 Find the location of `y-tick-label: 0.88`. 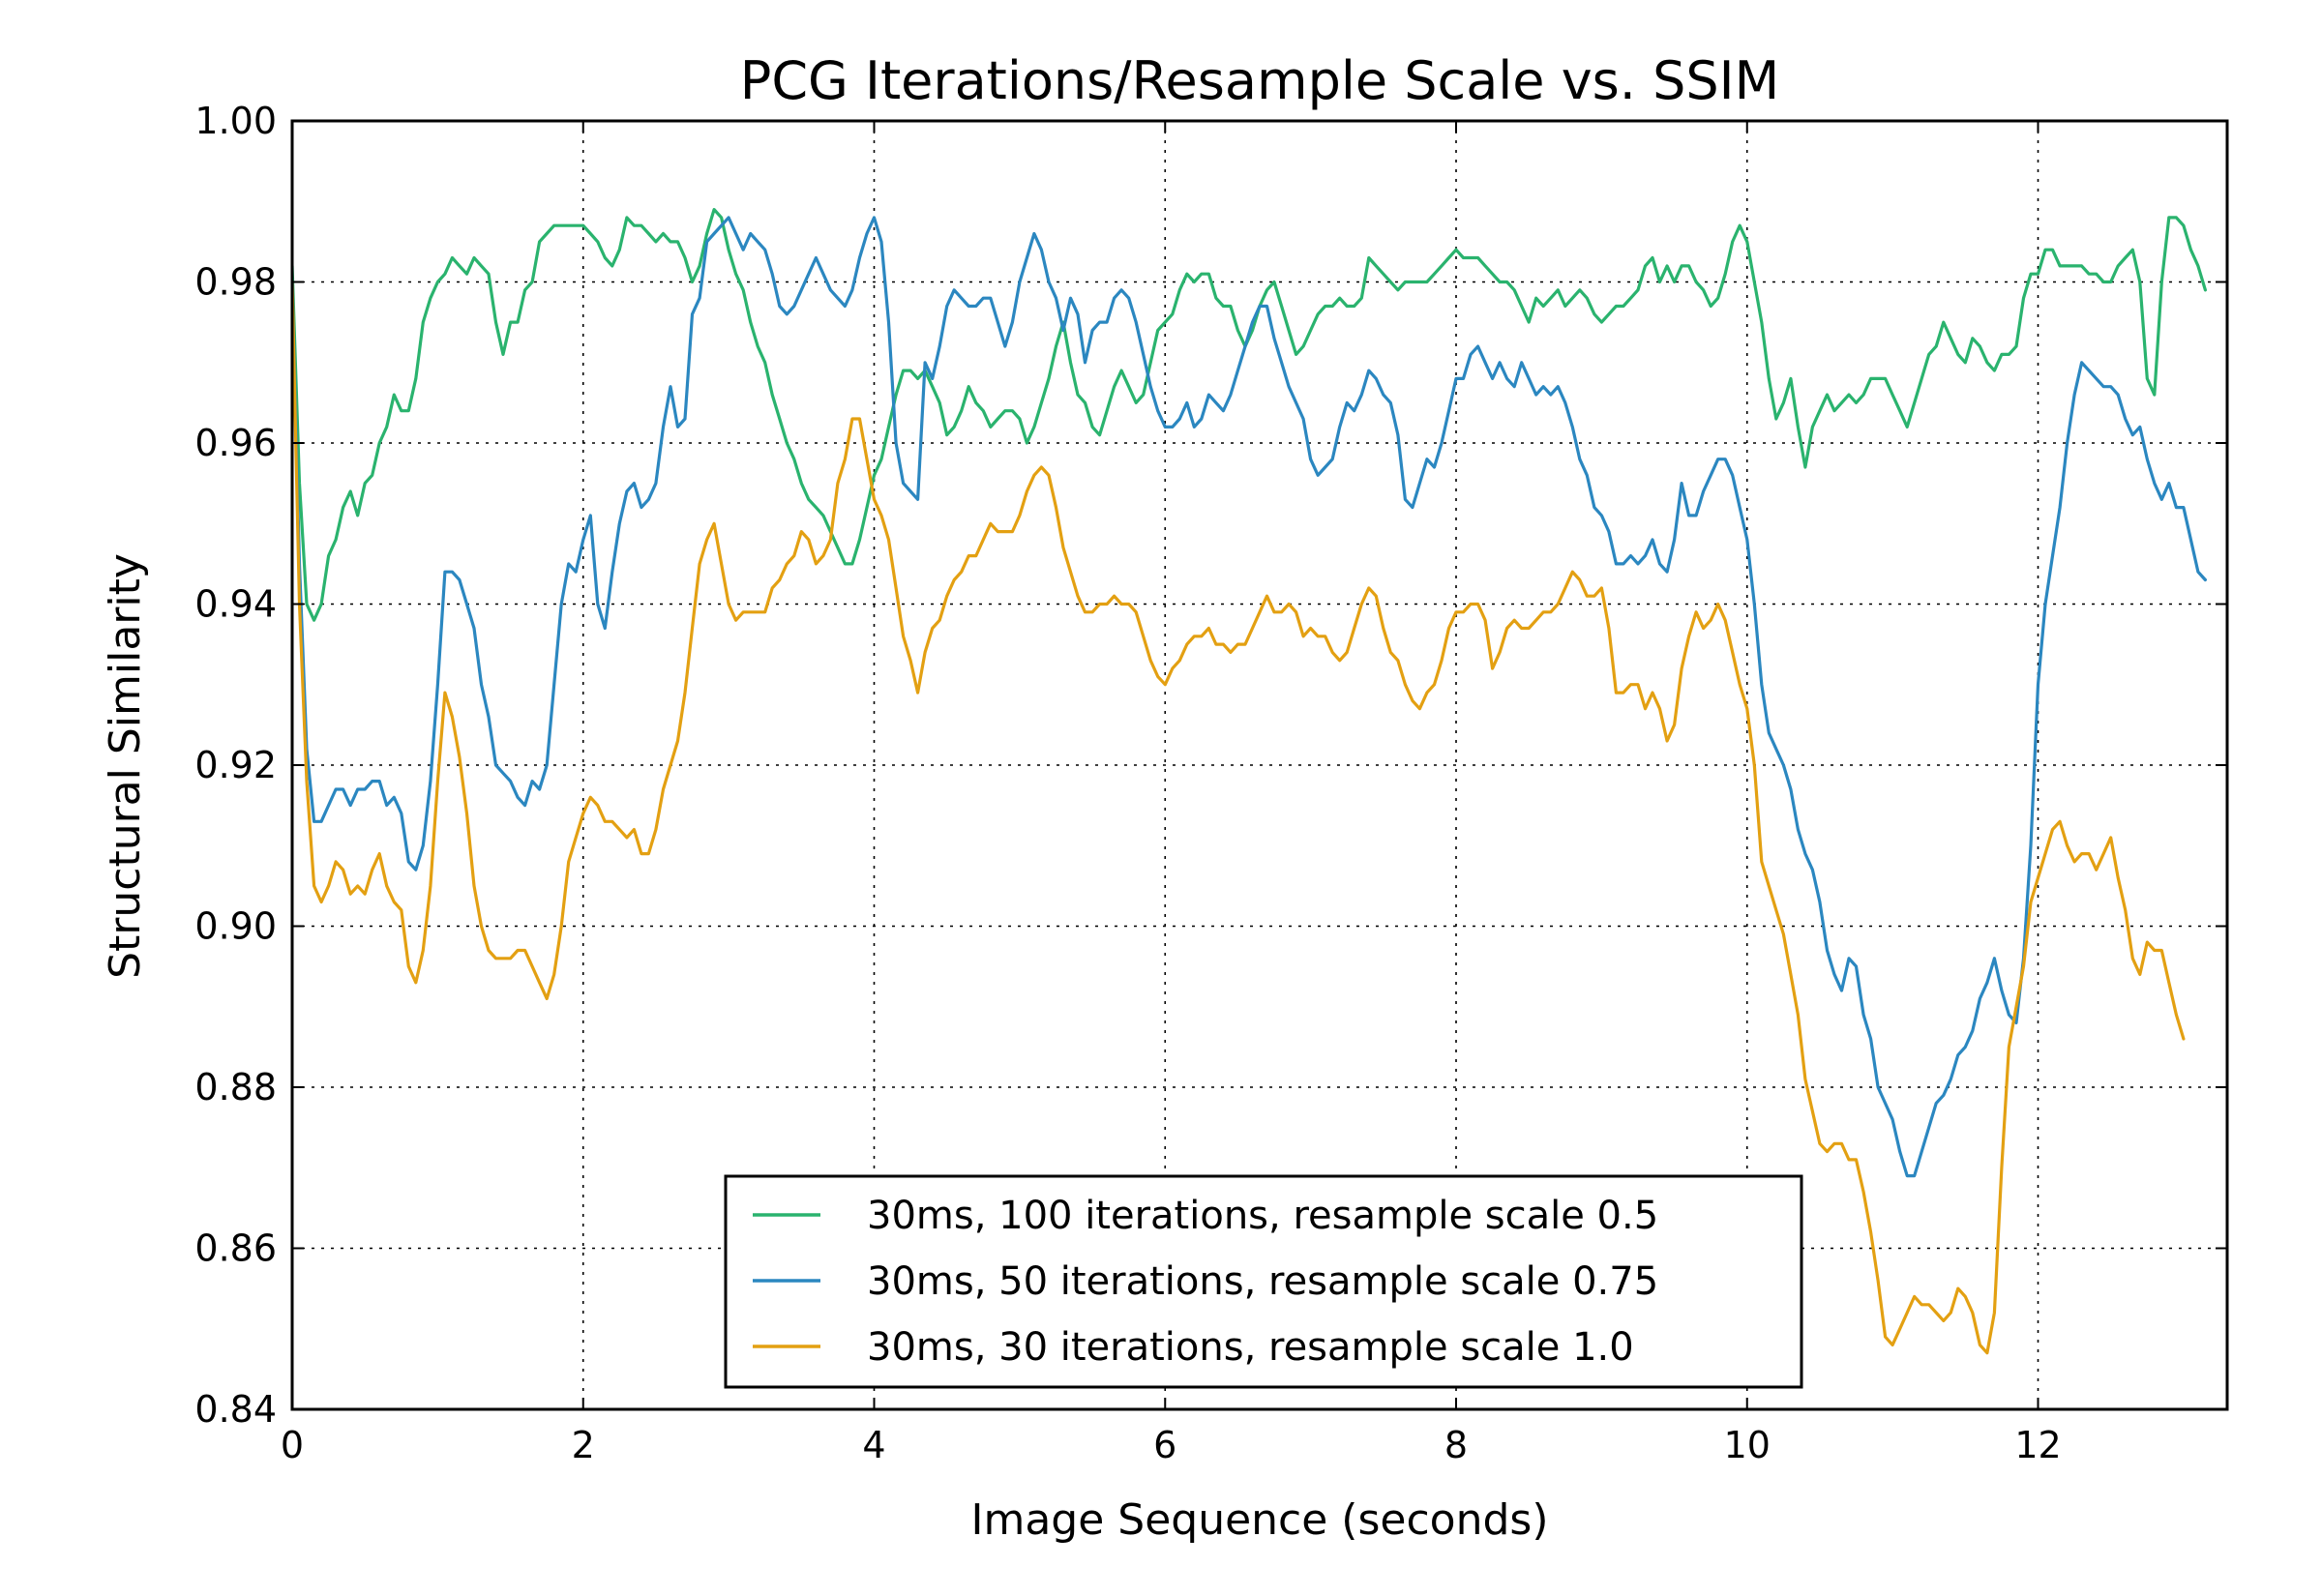

y-tick-label: 0.88 is located at coordinates (235, 1087).